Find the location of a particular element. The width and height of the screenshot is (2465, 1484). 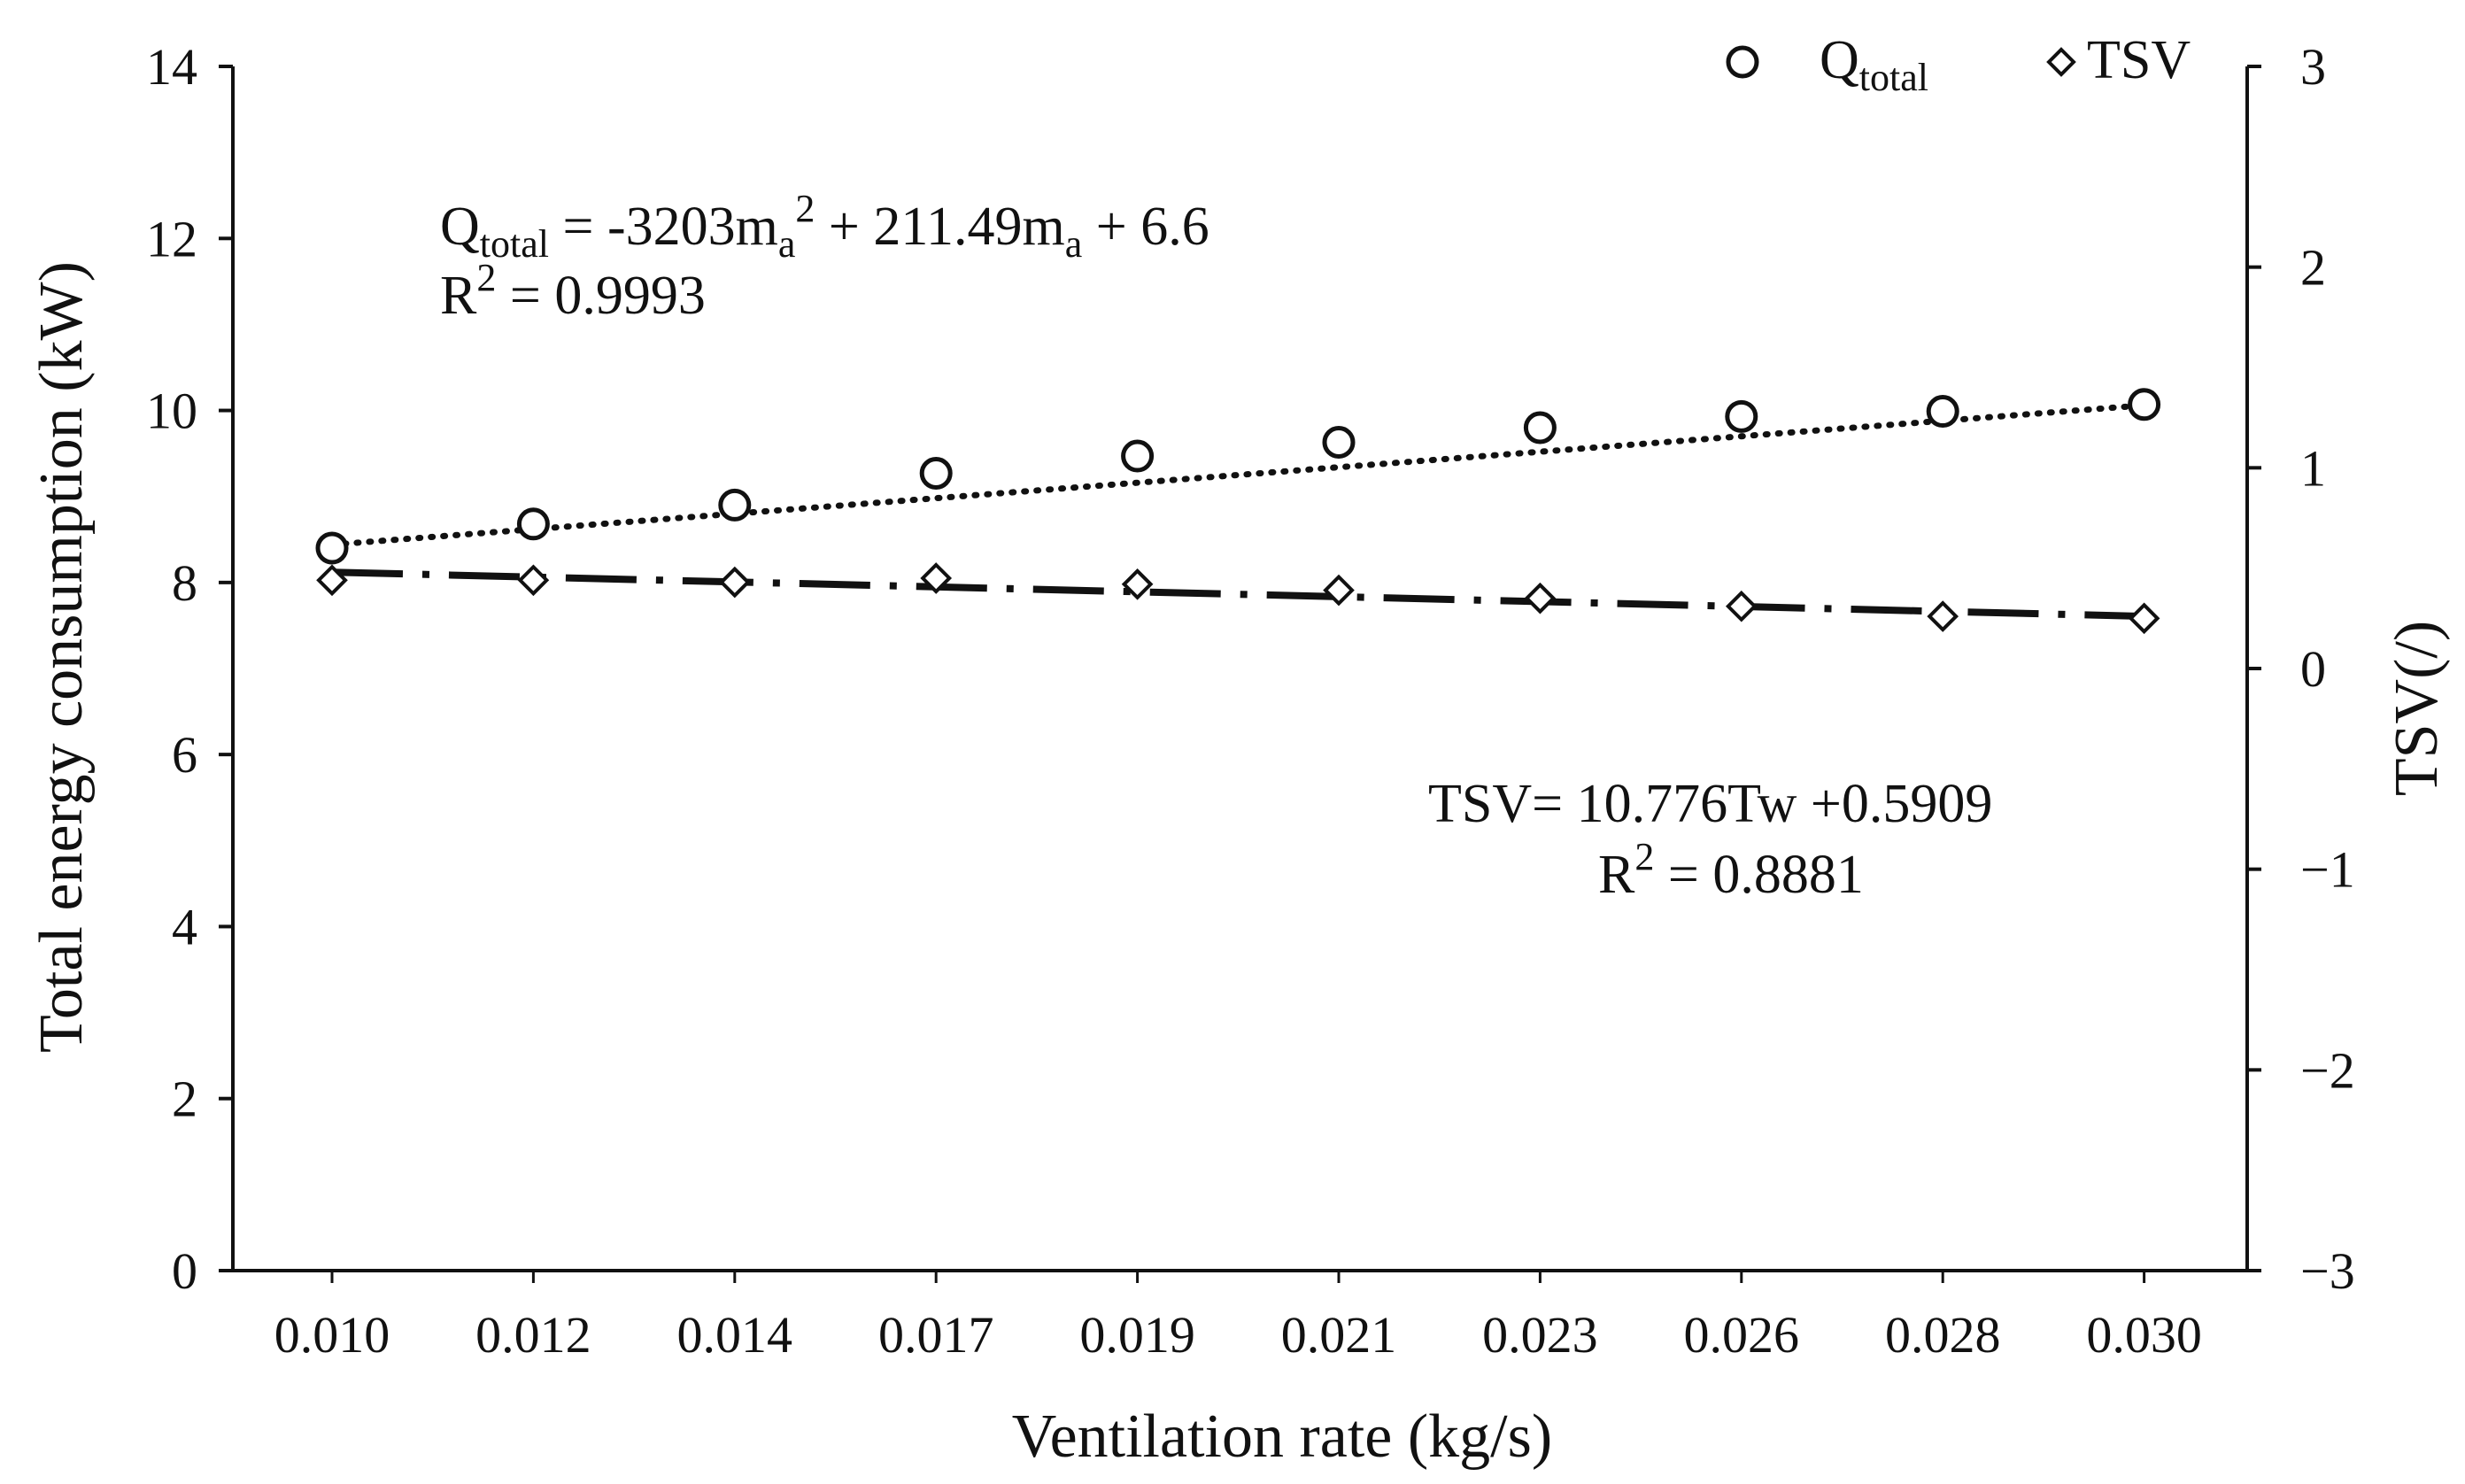

right-tick-label: 3 is located at coordinates (2313, 67).